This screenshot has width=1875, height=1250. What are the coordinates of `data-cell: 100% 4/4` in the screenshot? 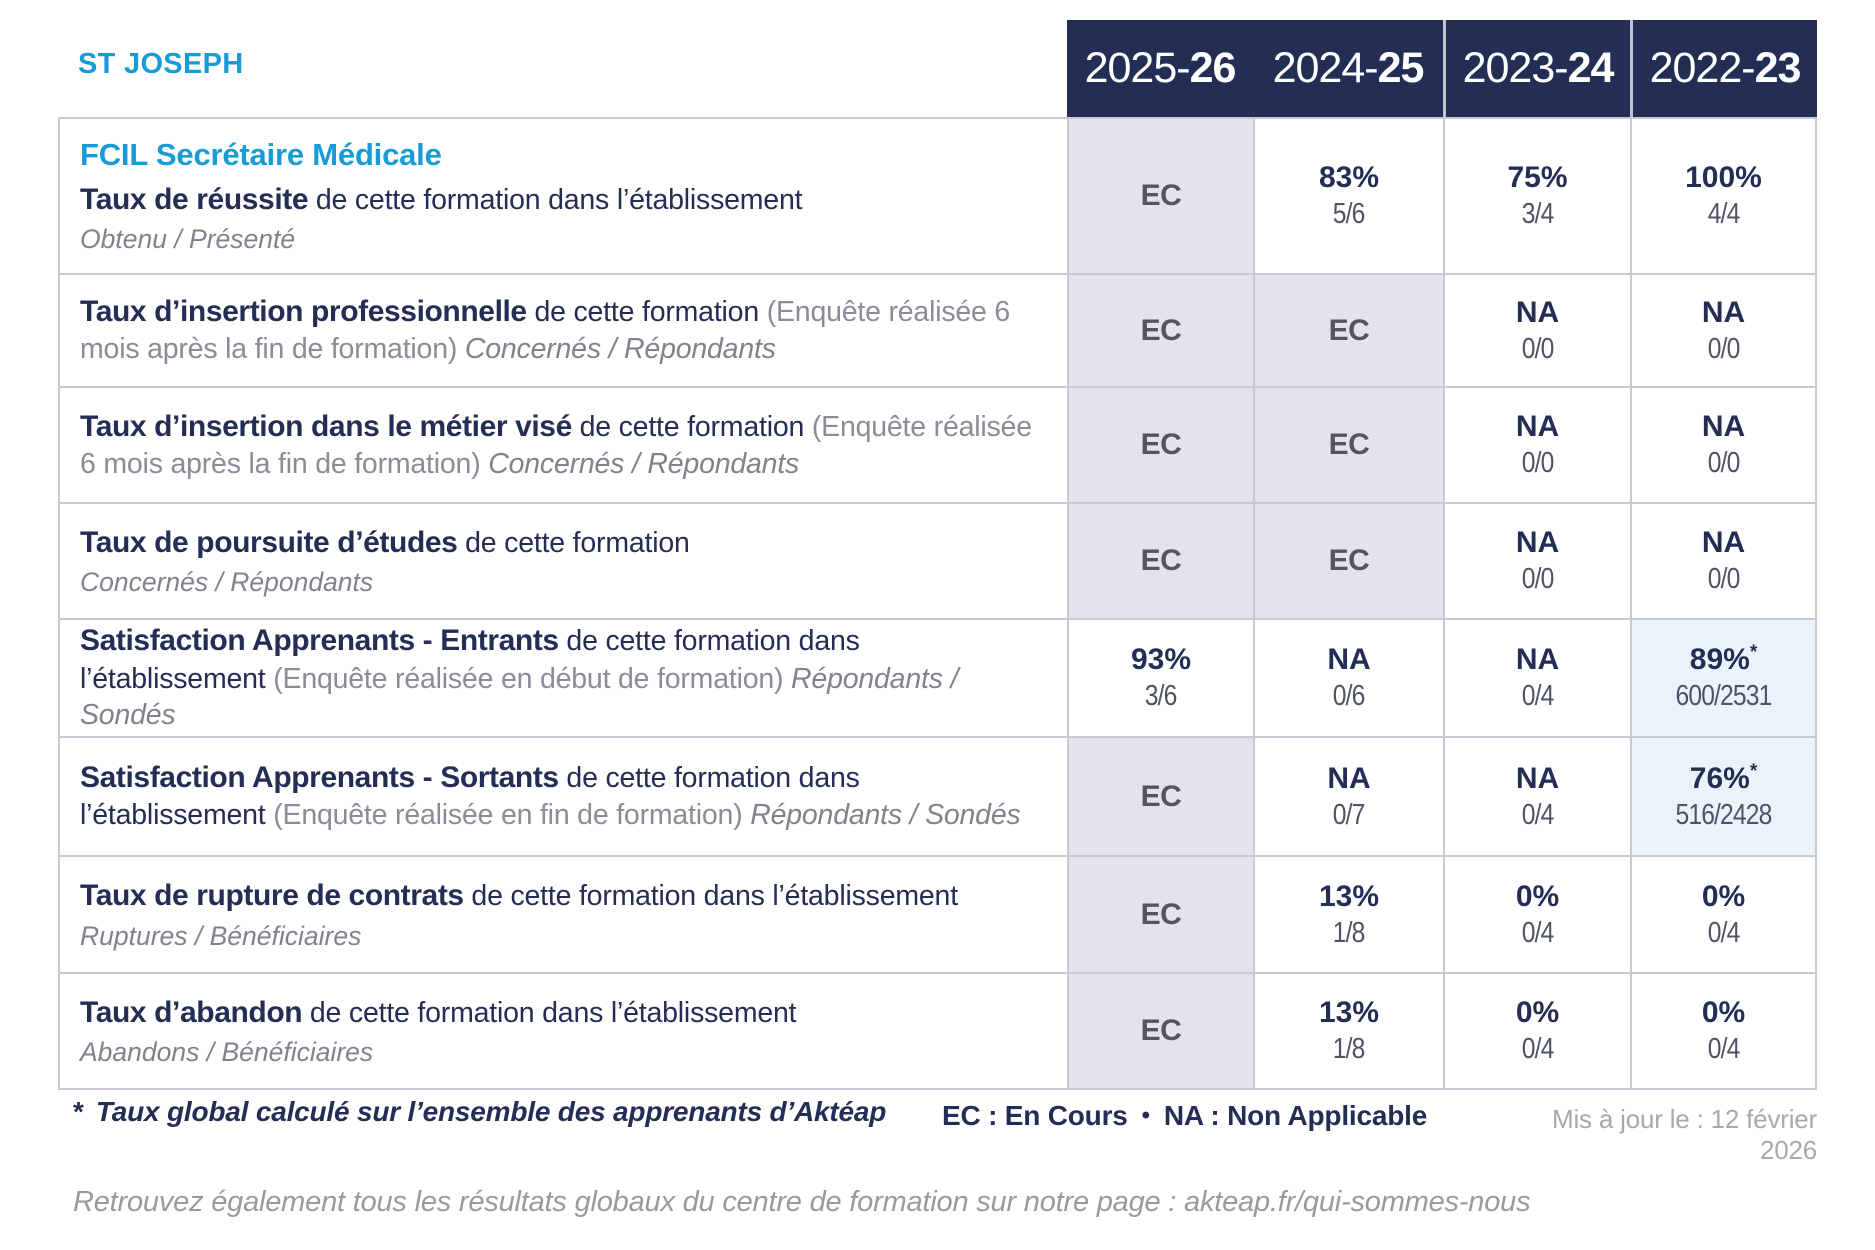 It's located at (1723, 195).